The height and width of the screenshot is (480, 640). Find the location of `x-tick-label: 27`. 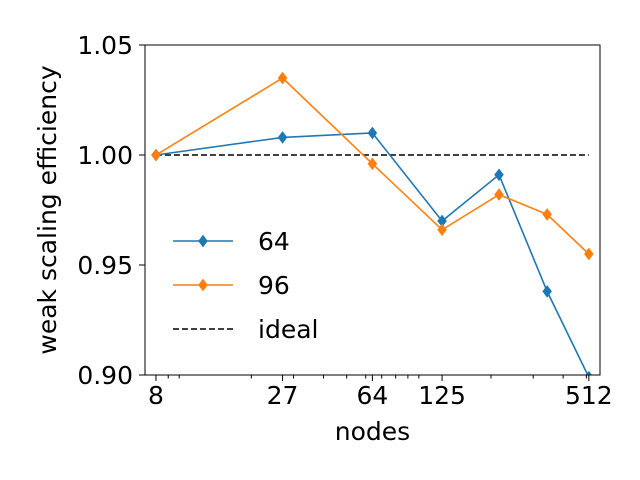

x-tick-label: 27 is located at coordinates (283, 395).